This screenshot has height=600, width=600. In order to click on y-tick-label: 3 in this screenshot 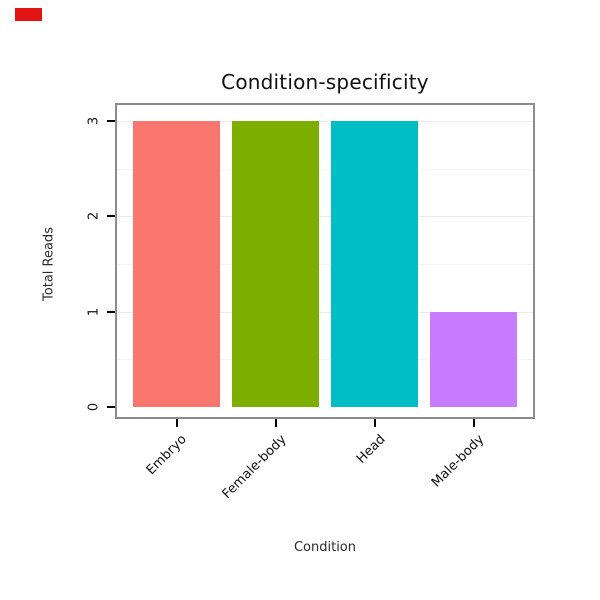, I will do `click(94, 121)`.